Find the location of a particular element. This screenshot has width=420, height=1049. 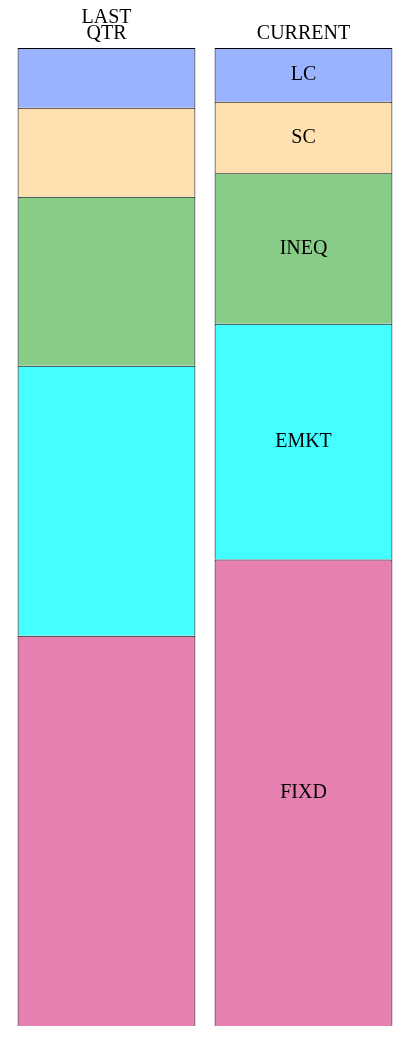

x-tick-label: CURRENT is located at coordinates (303, 32).